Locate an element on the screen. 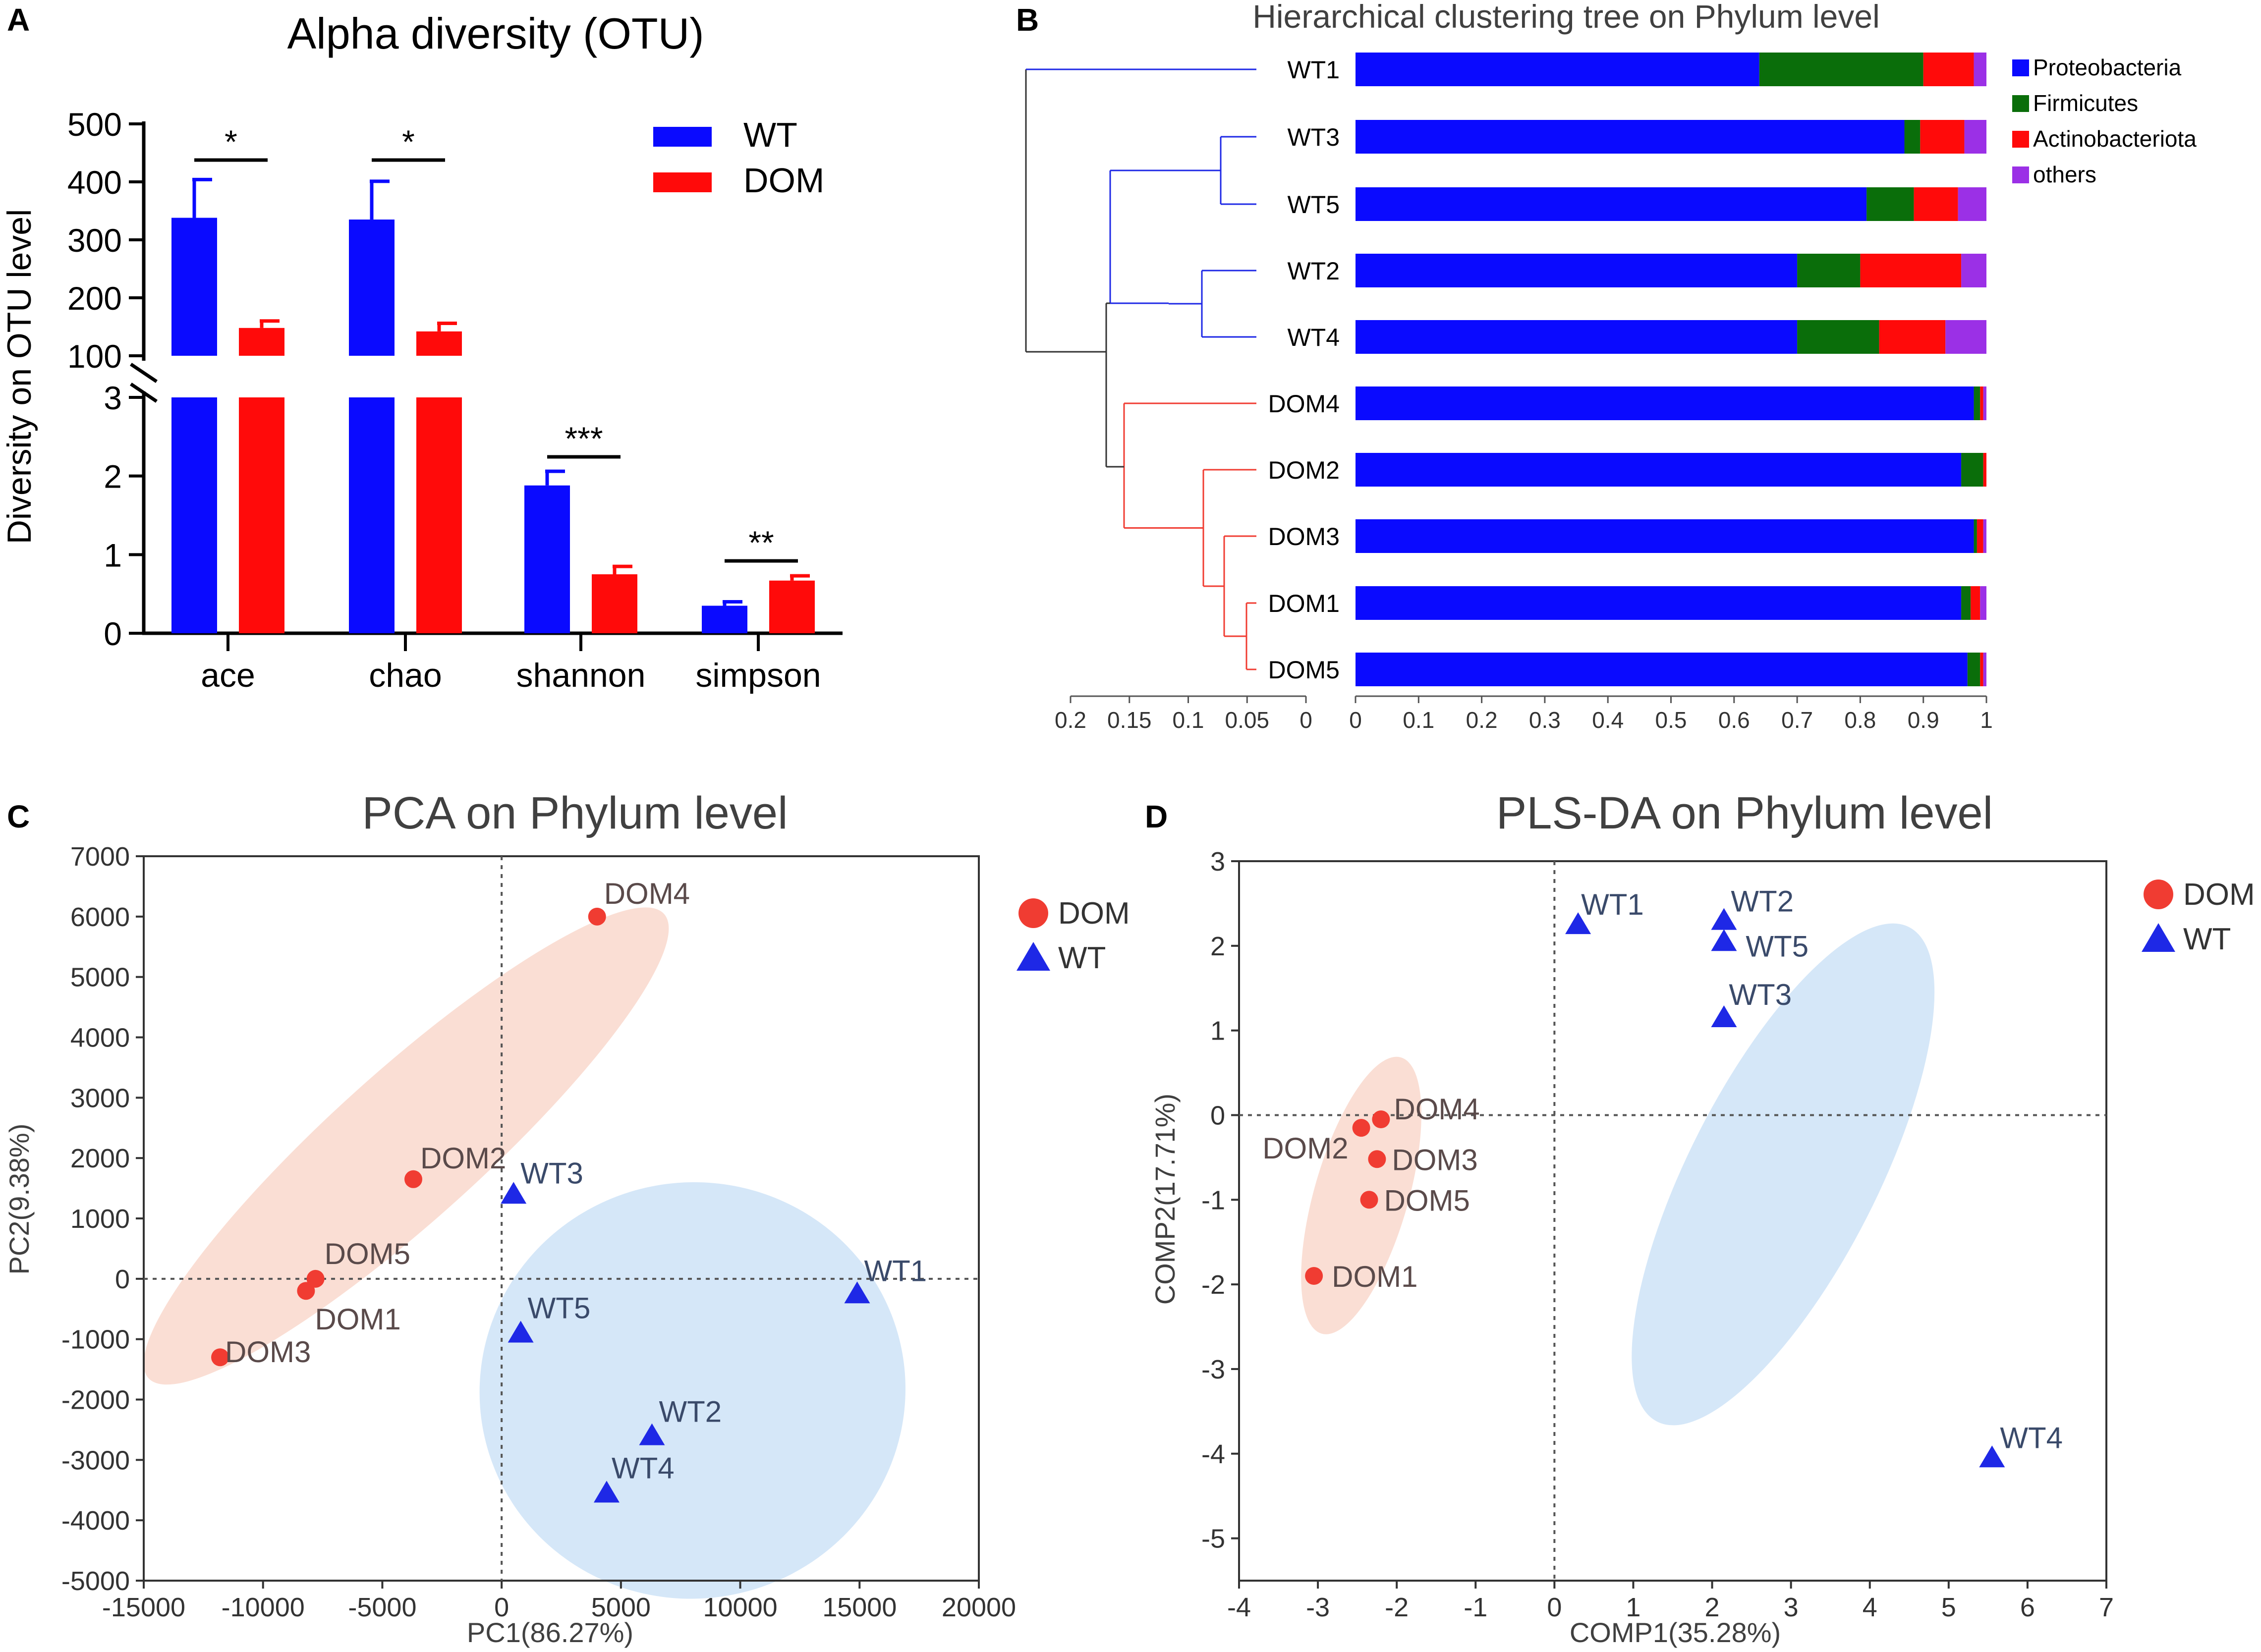 The height and width of the screenshot is (1652, 2261). stack-actinobacteriota-DOM5 is located at coordinates (1982, 670).